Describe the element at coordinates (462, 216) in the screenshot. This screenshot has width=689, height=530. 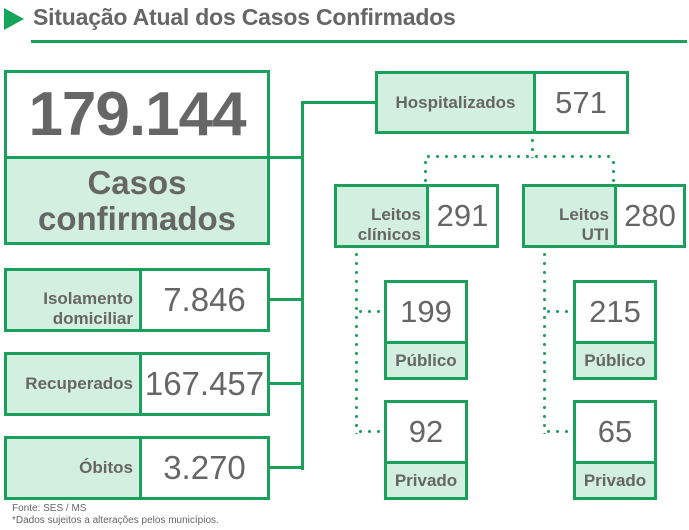
I see `beds-clinical-value: 291` at that location.